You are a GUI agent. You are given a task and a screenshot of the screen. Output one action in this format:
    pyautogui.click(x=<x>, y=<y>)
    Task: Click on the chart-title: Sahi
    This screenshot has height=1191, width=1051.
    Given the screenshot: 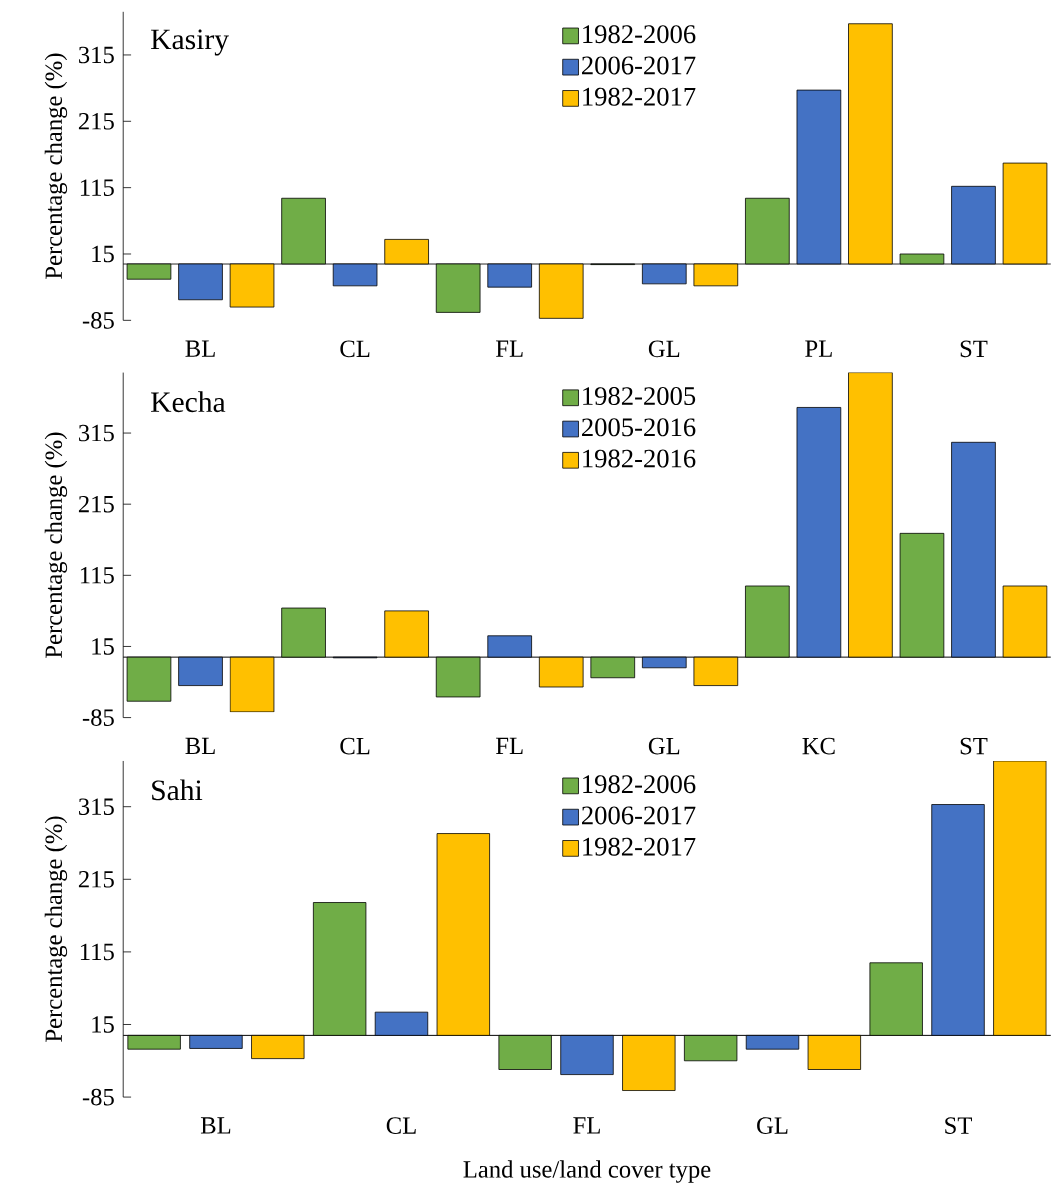 What is the action you would take?
    pyautogui.click(x=177, y=790)
    